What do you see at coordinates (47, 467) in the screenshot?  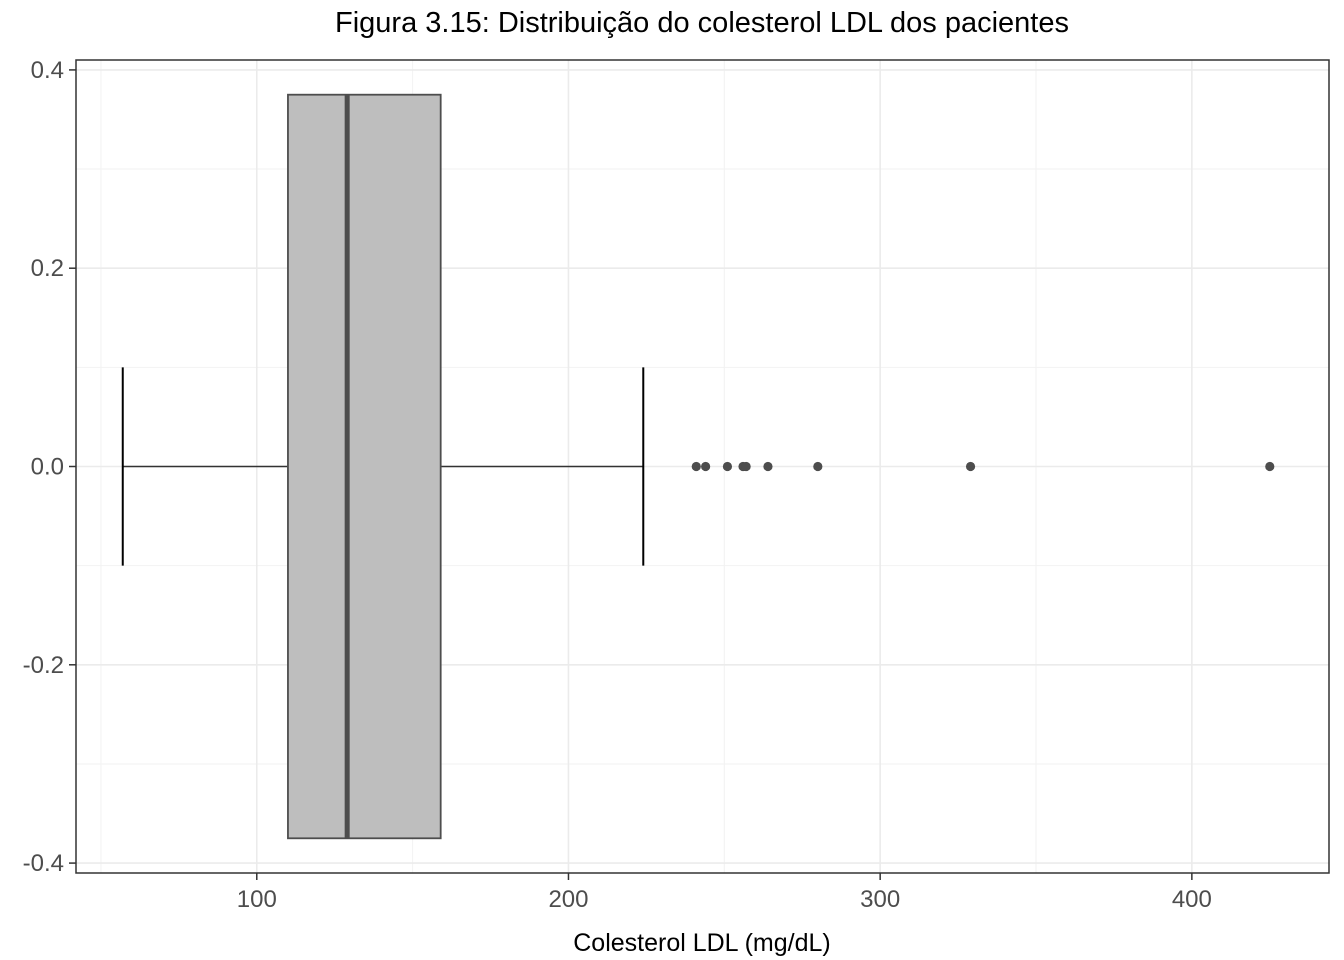 I see `y-tick-label: 0.0` at bounding box center [47, 467].